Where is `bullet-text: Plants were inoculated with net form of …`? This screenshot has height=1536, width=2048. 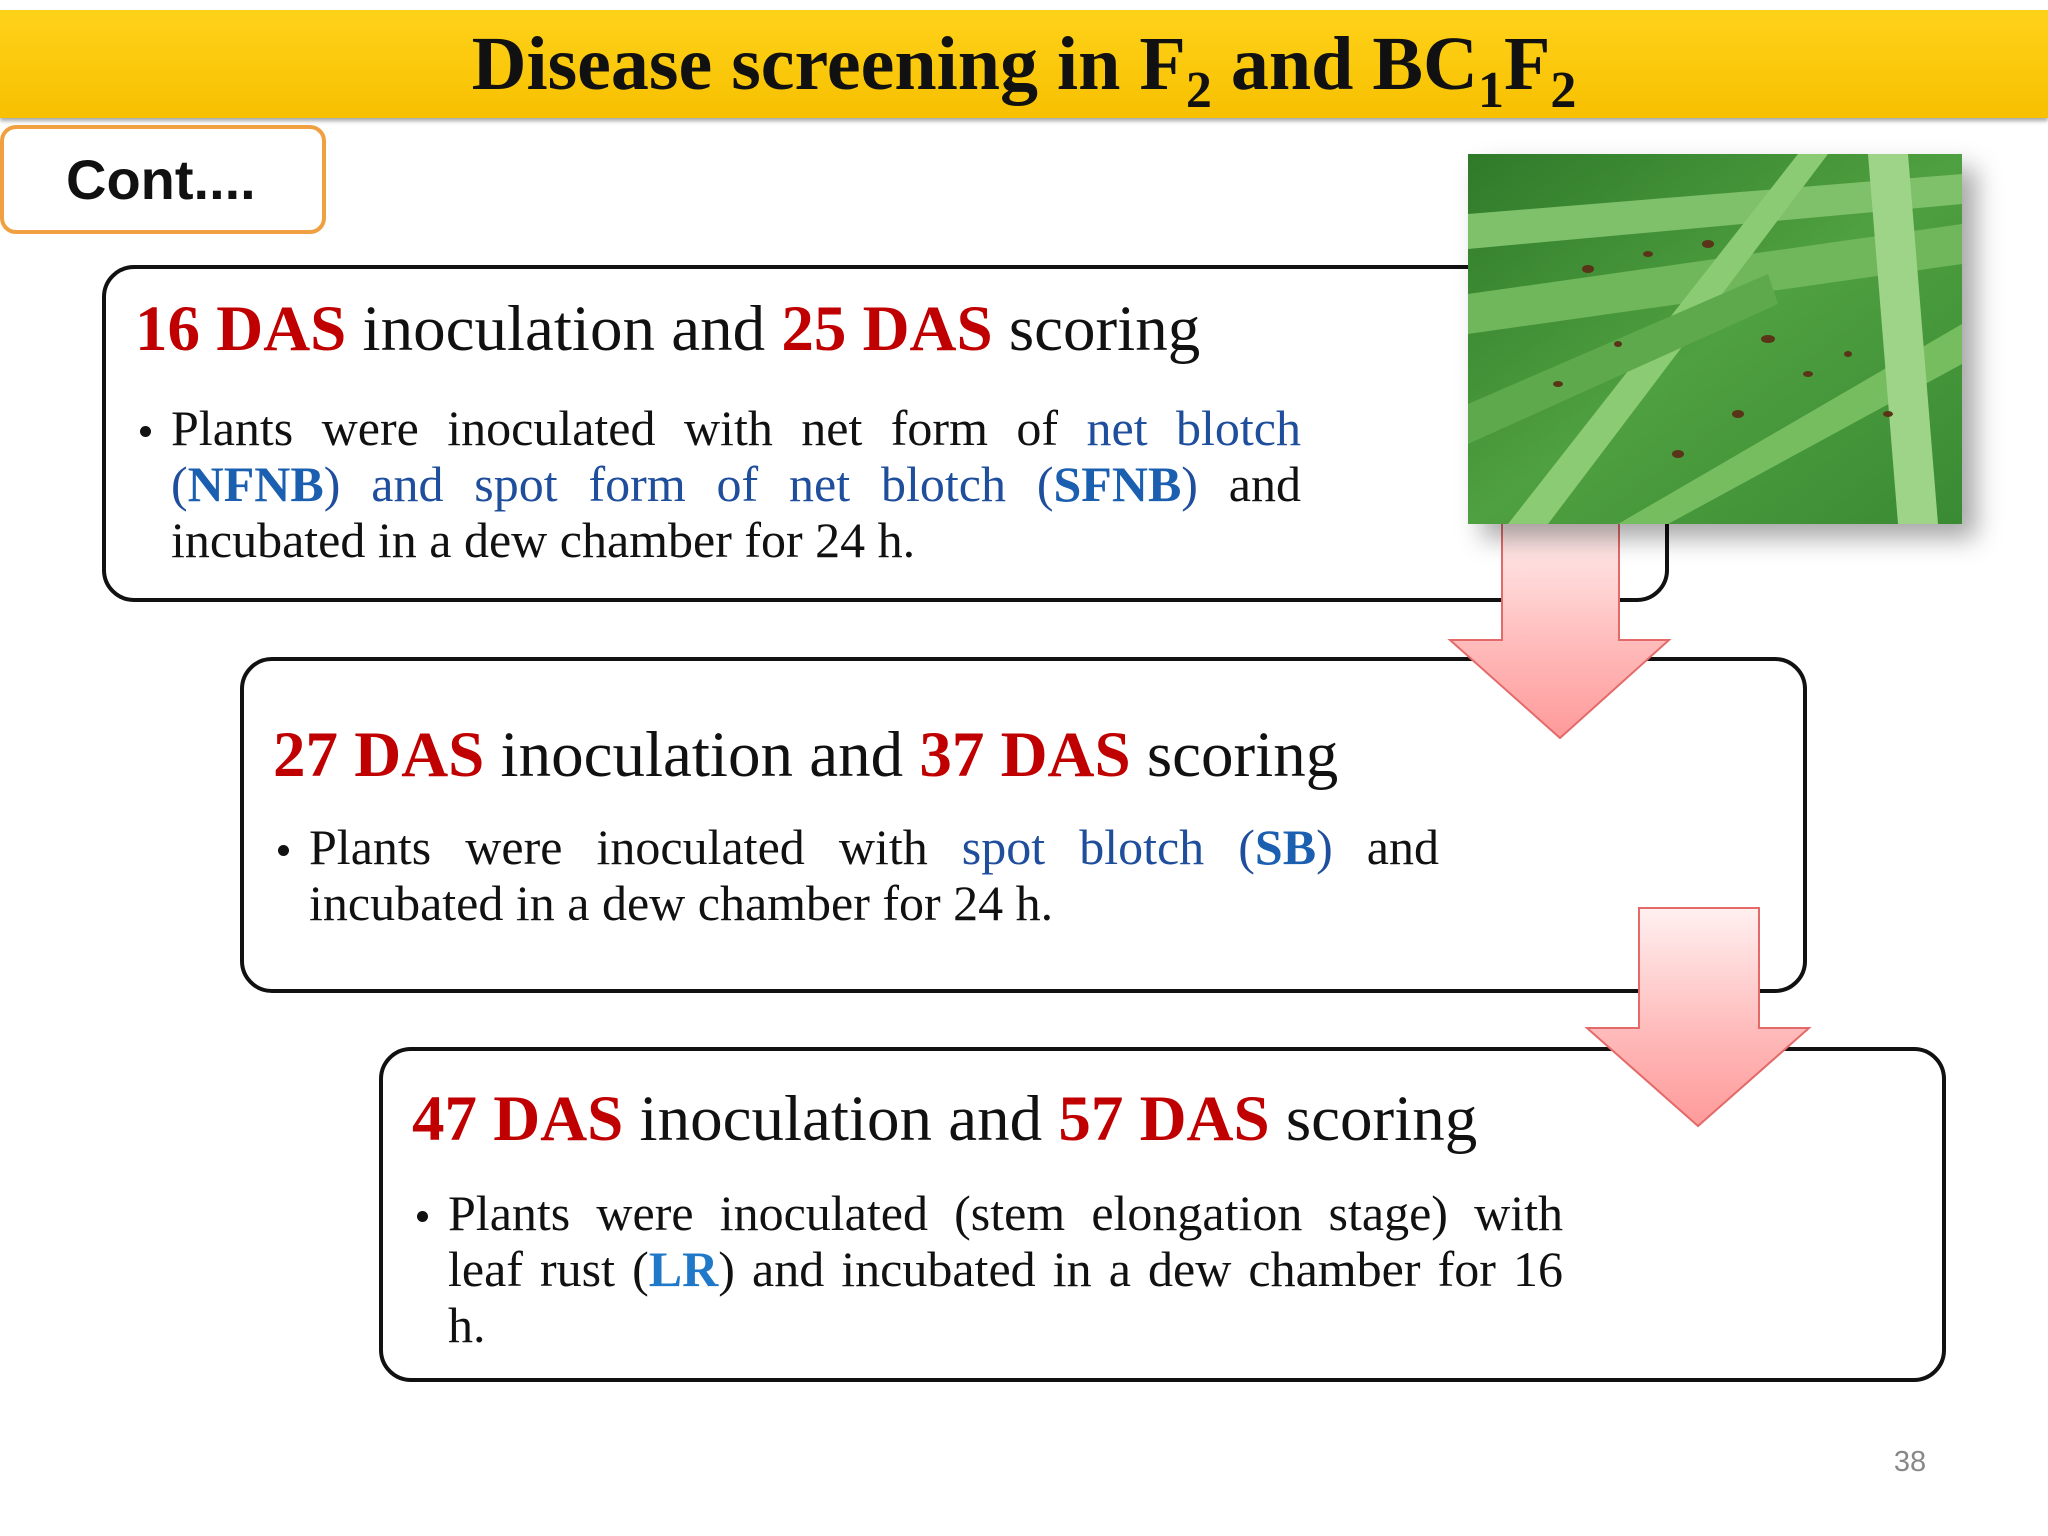
bullet-text: Plants were inoculated with net form of … is located at coordinates (736, 484).